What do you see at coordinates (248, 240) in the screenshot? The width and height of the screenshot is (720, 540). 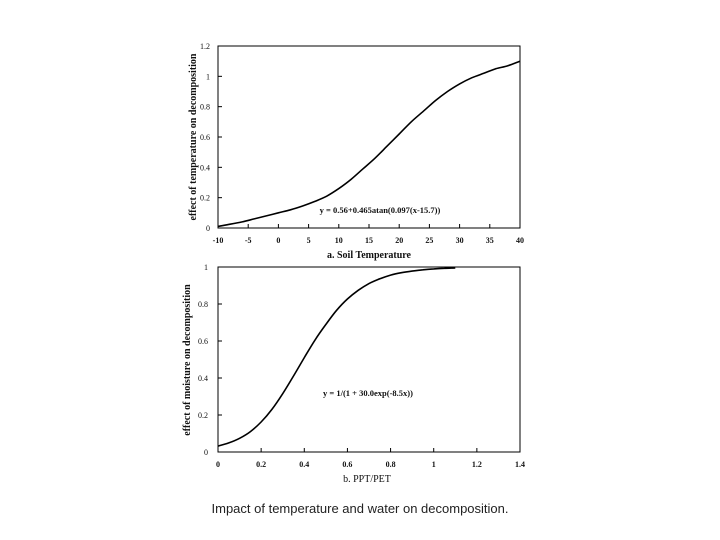 I see `temperature-x-tick-label: -5` at bounding box center [248, 240].